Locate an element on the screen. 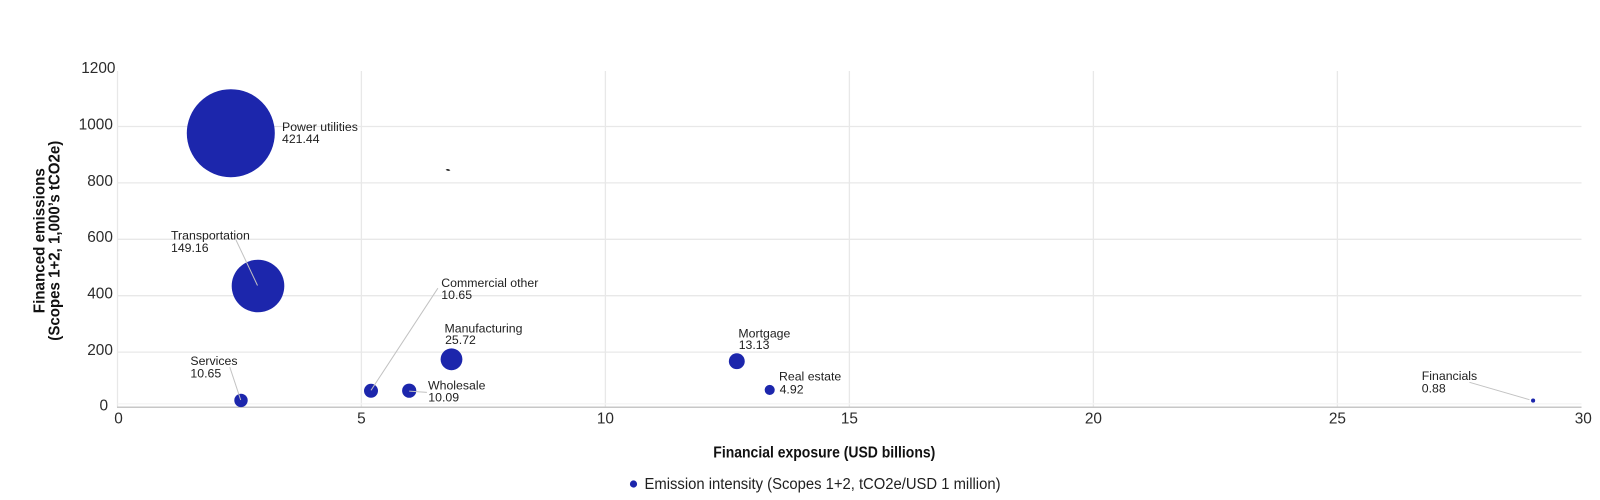 The width and height of the screenshot is (1600, 500). svg-text: 421.44 is located at coordinates (301, 139).